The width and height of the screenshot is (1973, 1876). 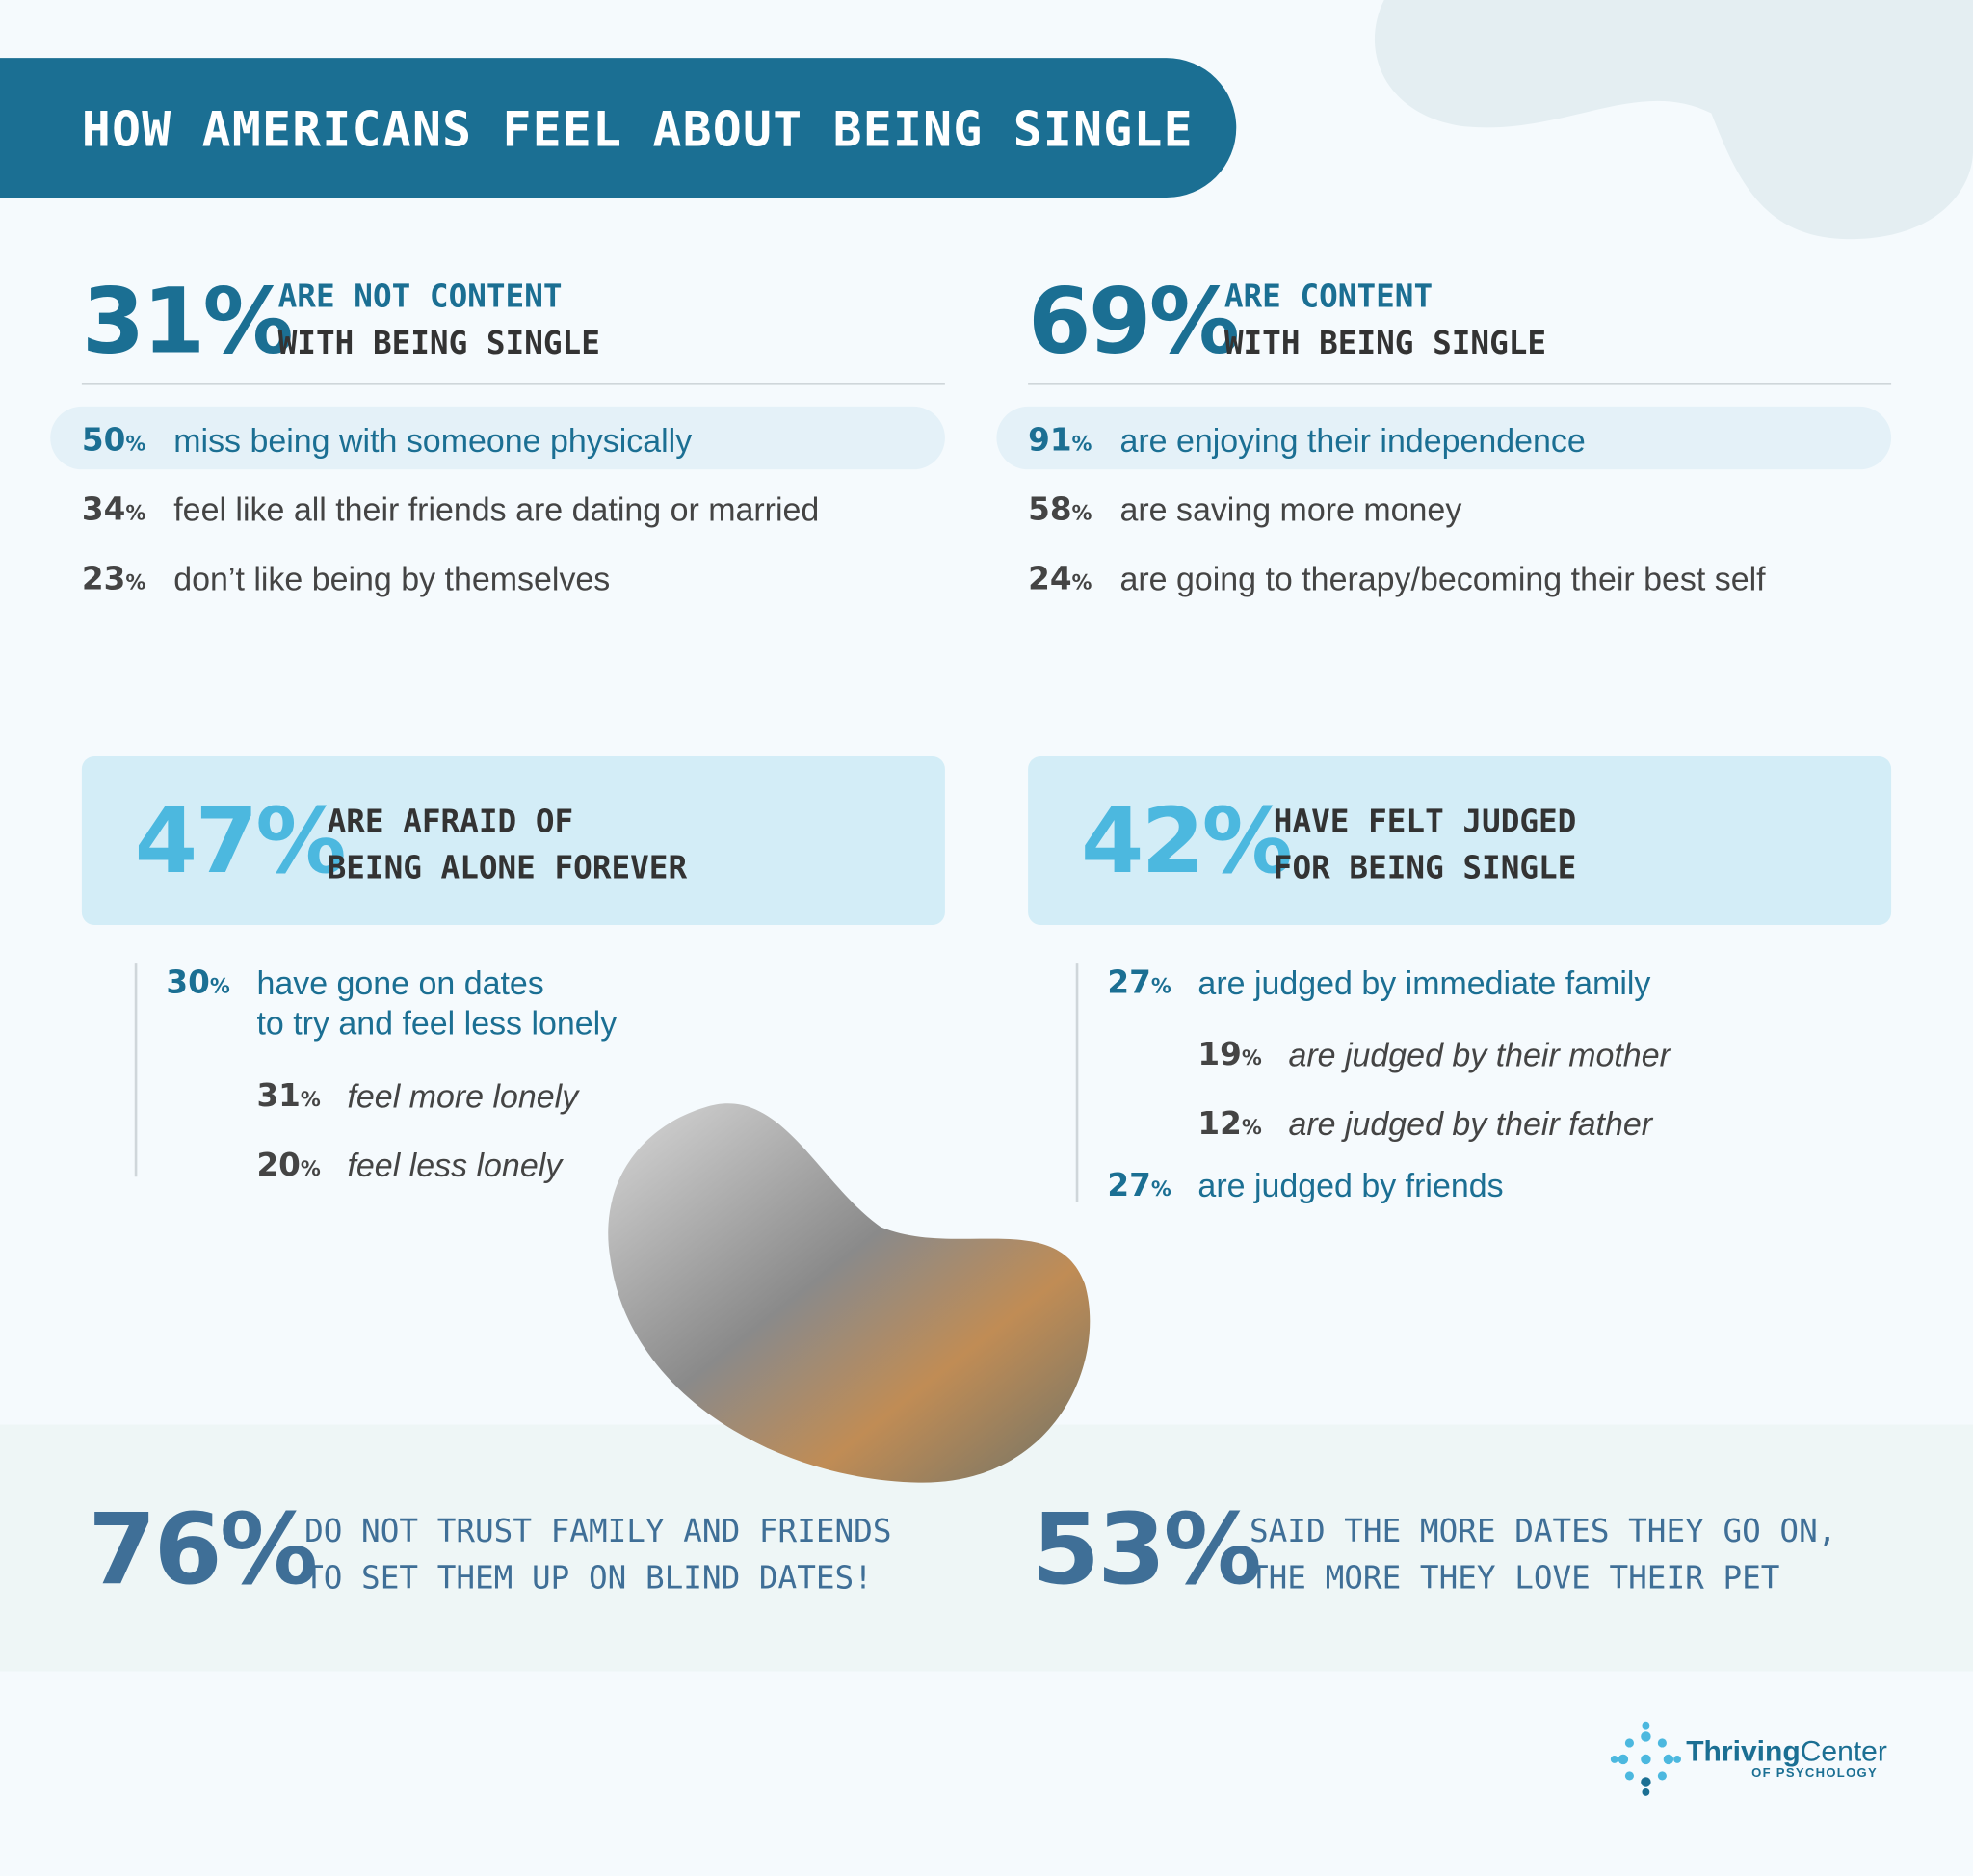 I want to click on stat: 69%, so click(x=1134, y=321).